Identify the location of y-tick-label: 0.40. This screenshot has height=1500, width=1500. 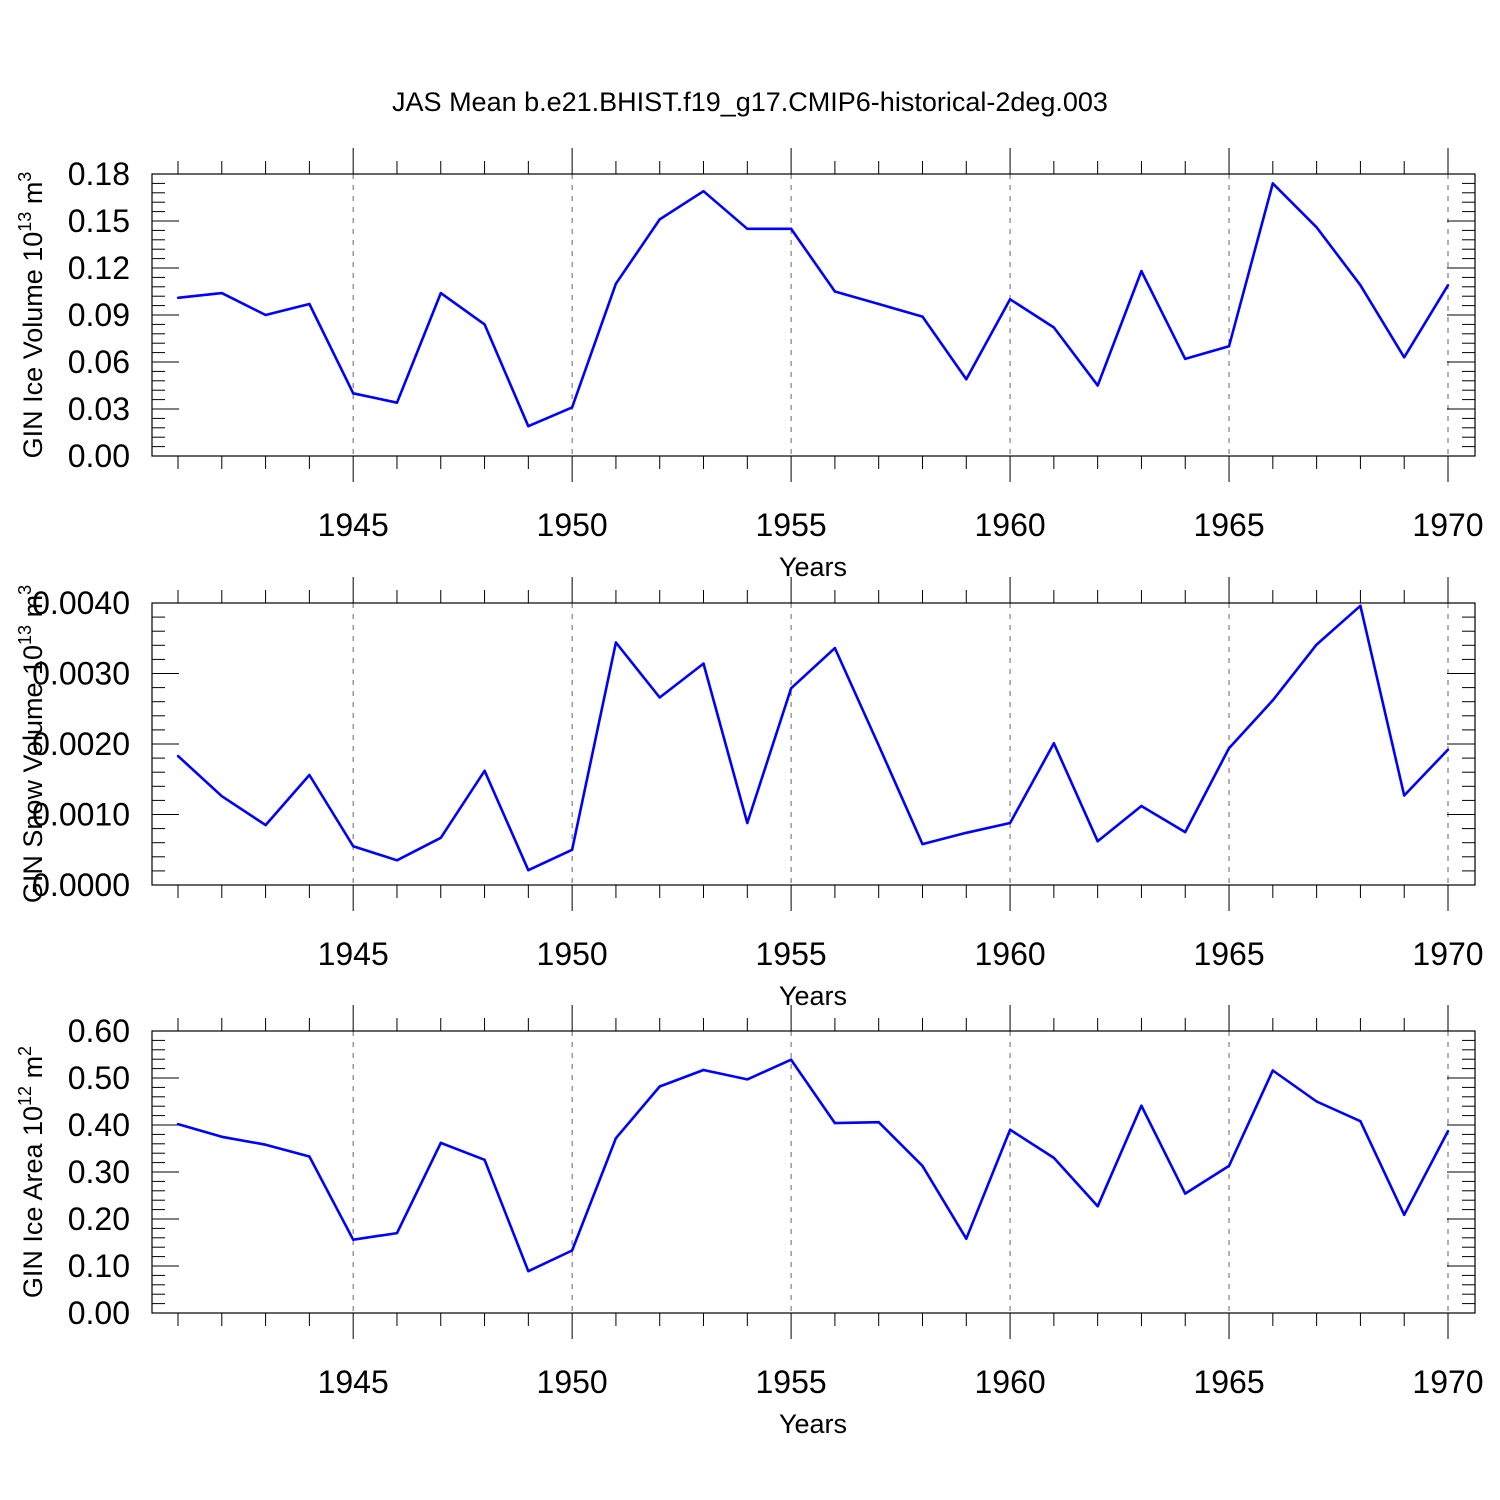
(99, 1125).